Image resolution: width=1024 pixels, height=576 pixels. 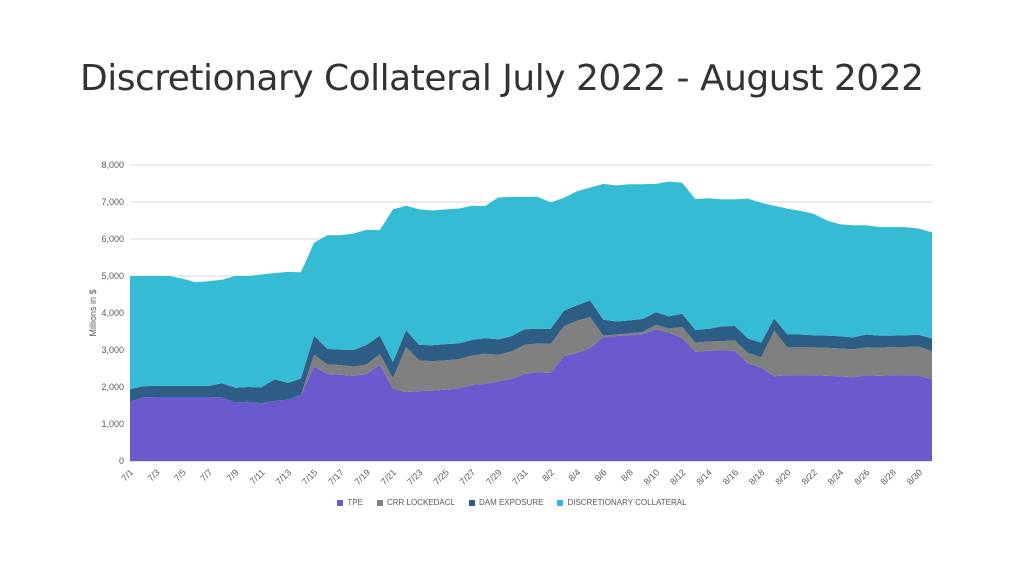 I want to click on legend-entry: DAM EXPOSURE, so click(x=506, y=502).